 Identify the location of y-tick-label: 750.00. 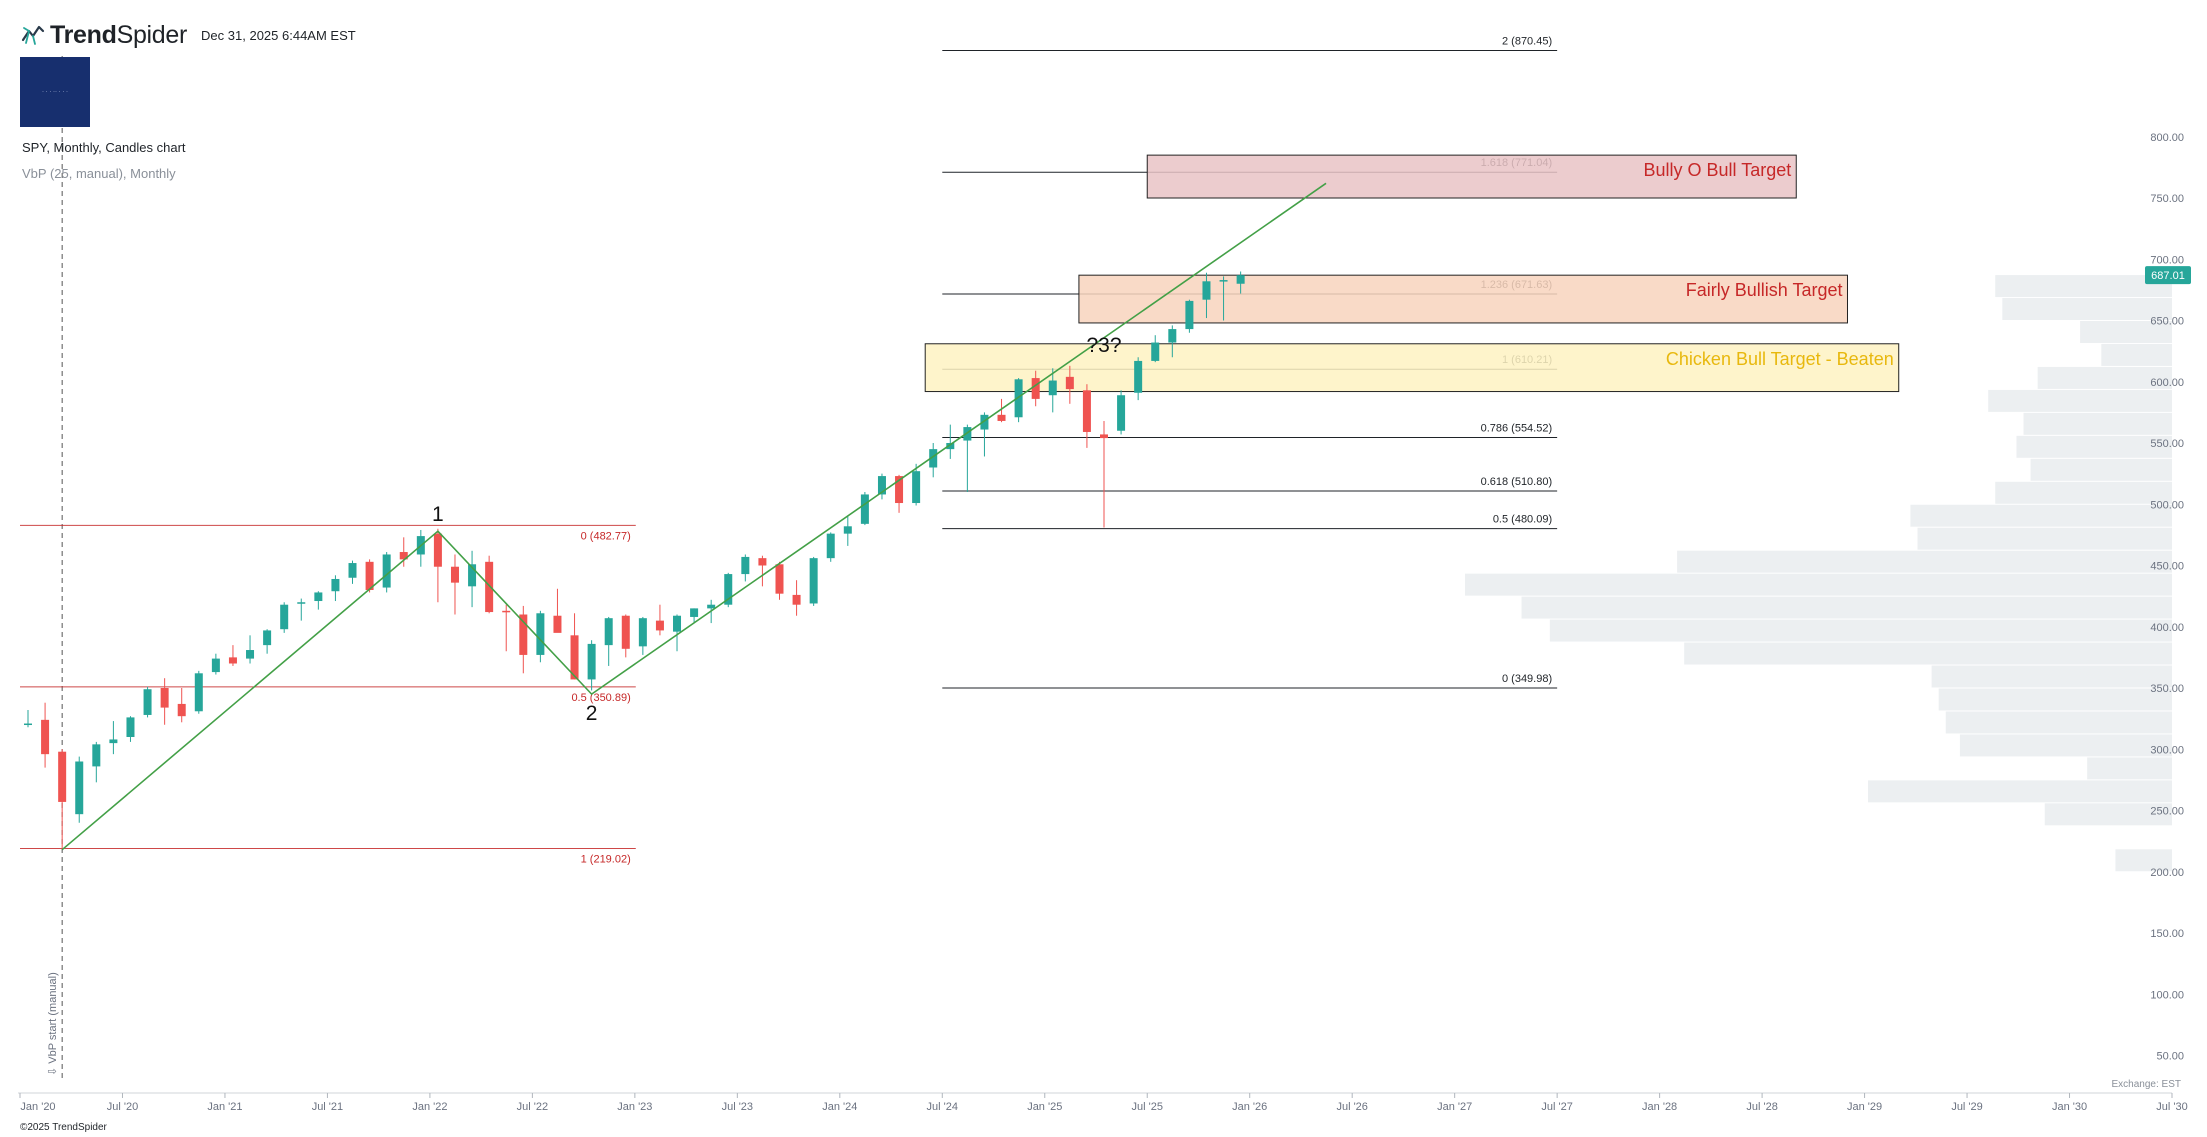
(2167, 199).